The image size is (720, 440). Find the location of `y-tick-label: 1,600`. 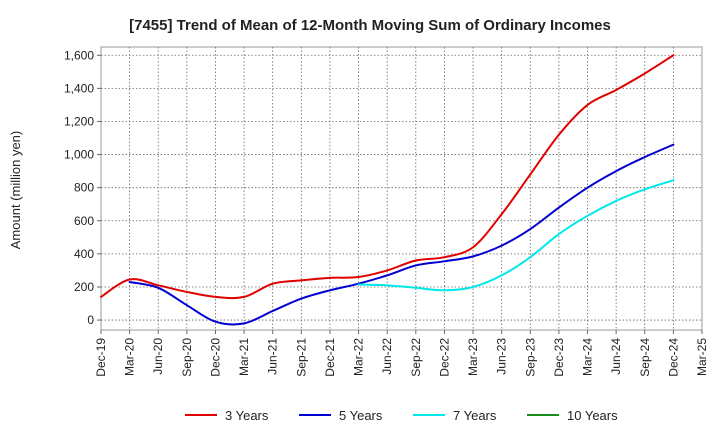

y-tick-label: 1,600 is located at coordinates (79, 55).